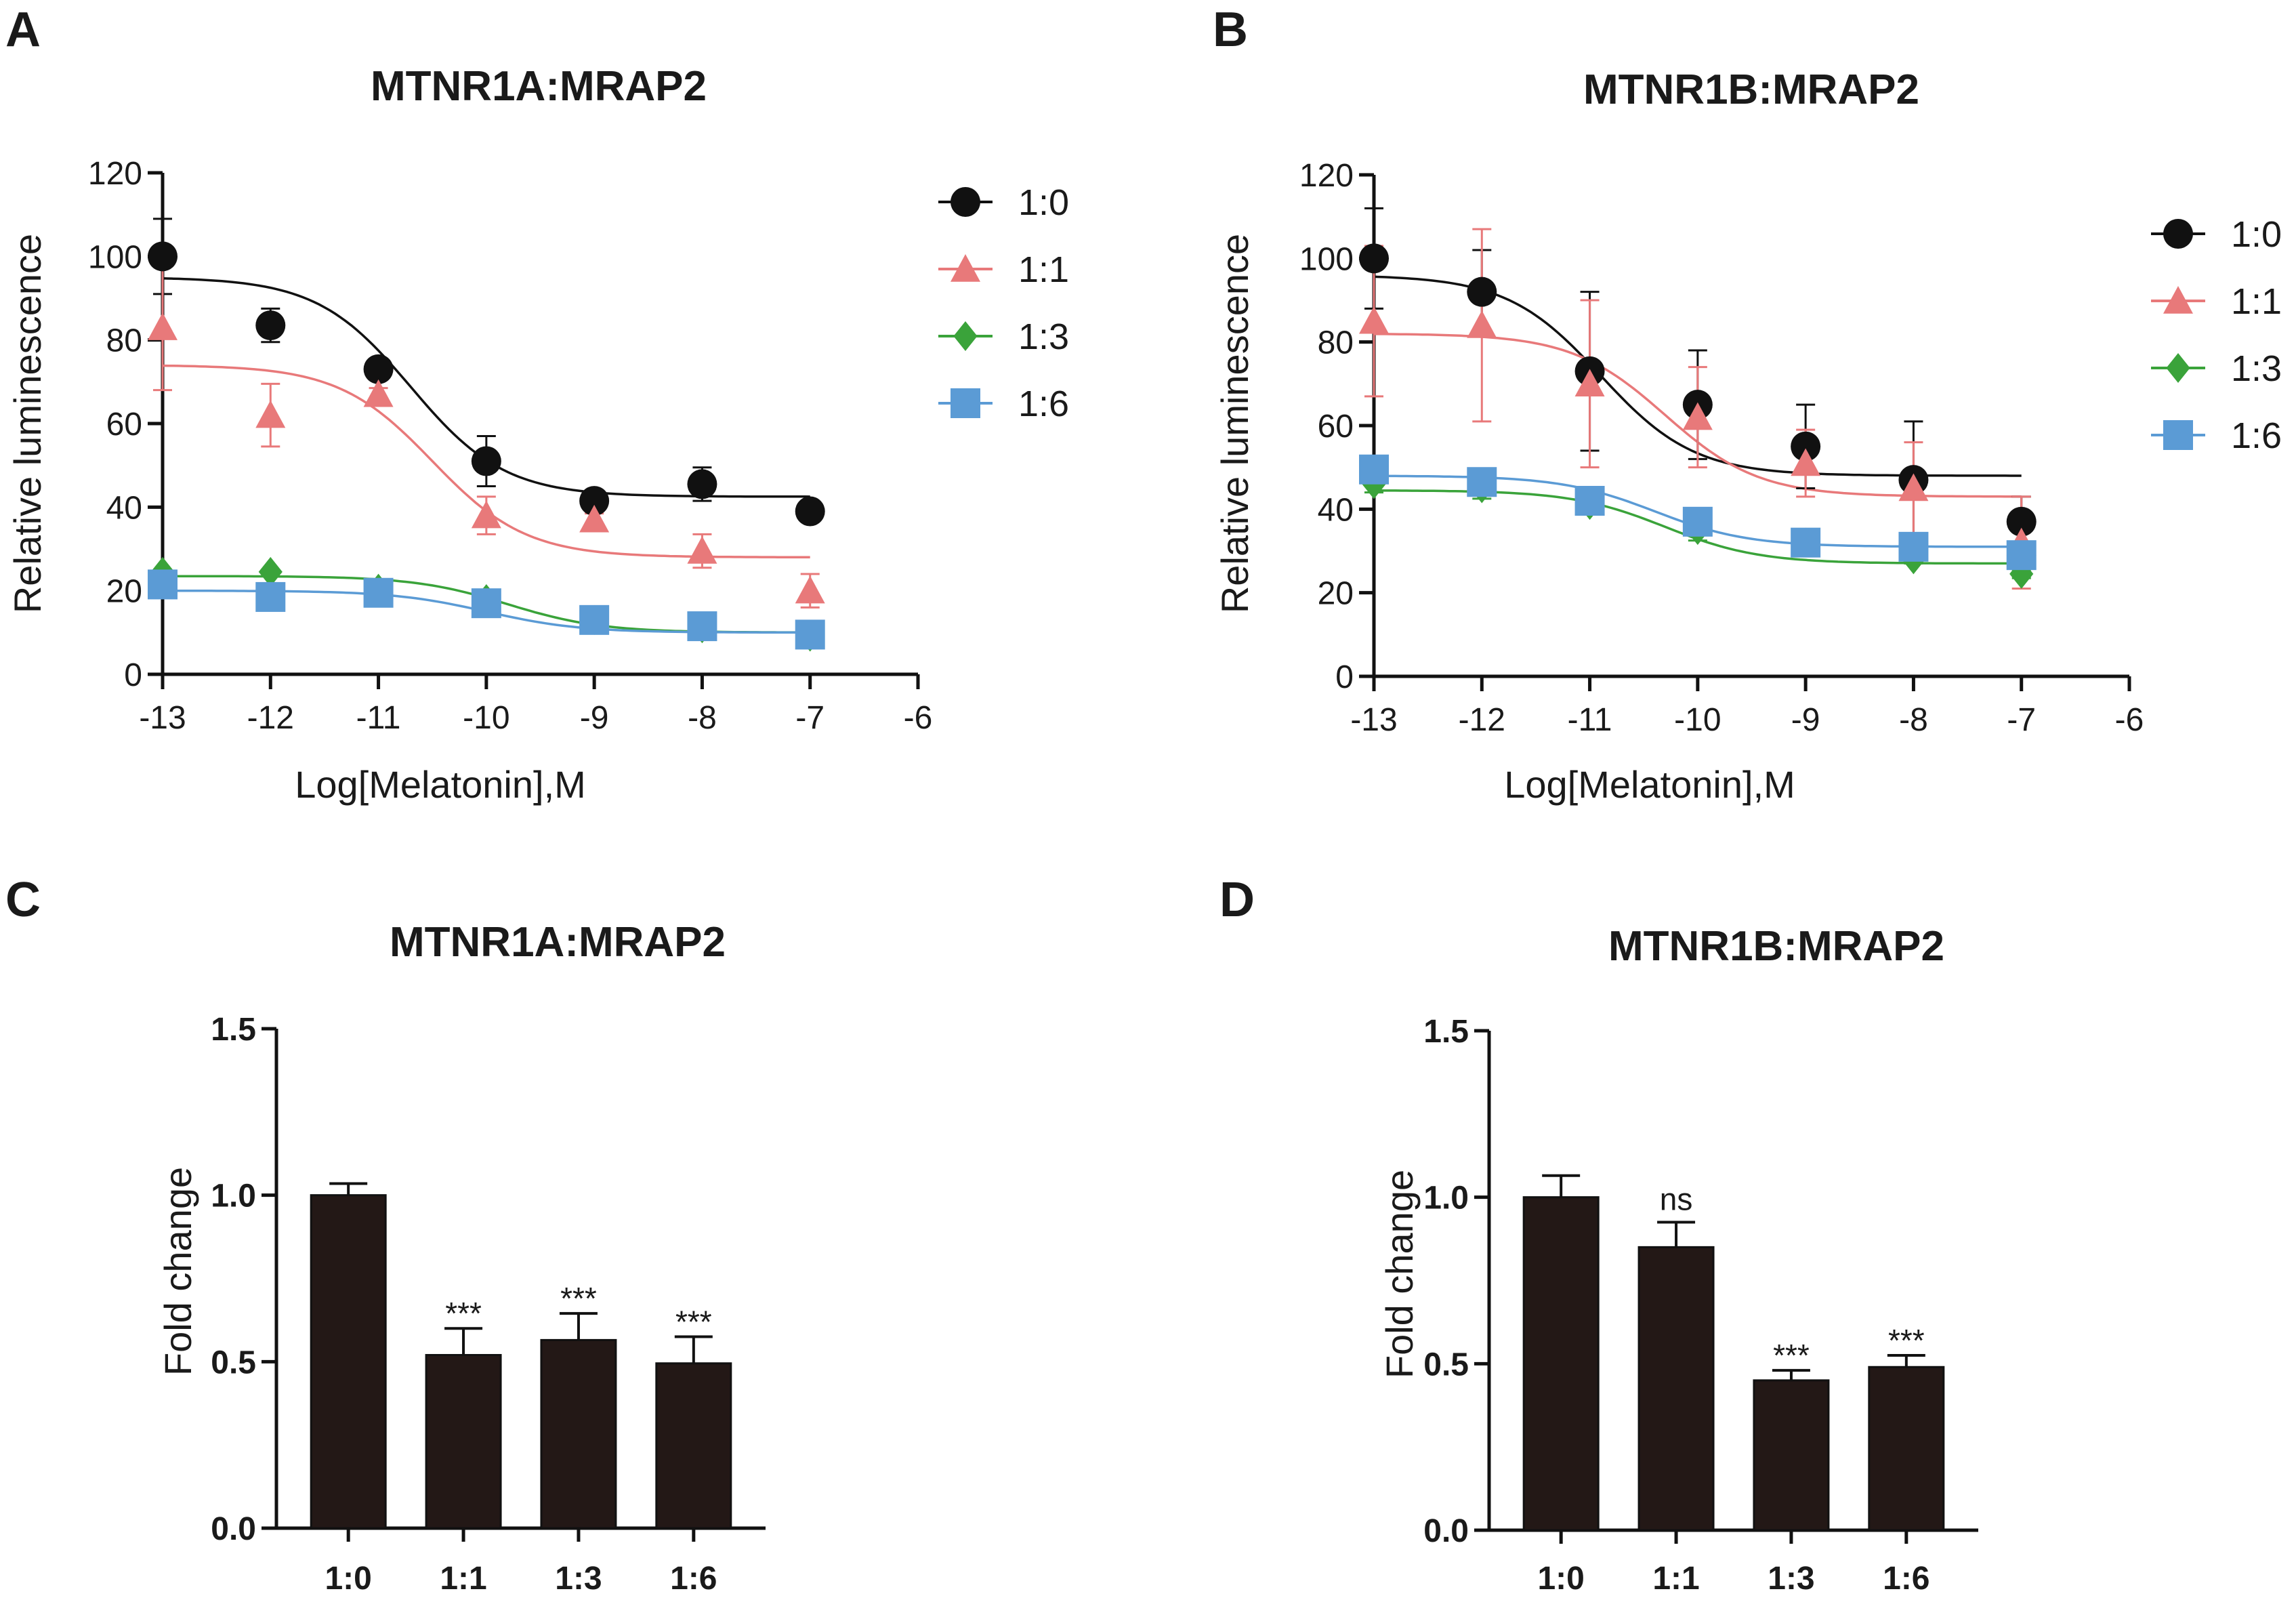  What do you see at coordinates (1237, 900) in the screenshot?
I see `panel-letter: D` at bounding box center [1237, 900].